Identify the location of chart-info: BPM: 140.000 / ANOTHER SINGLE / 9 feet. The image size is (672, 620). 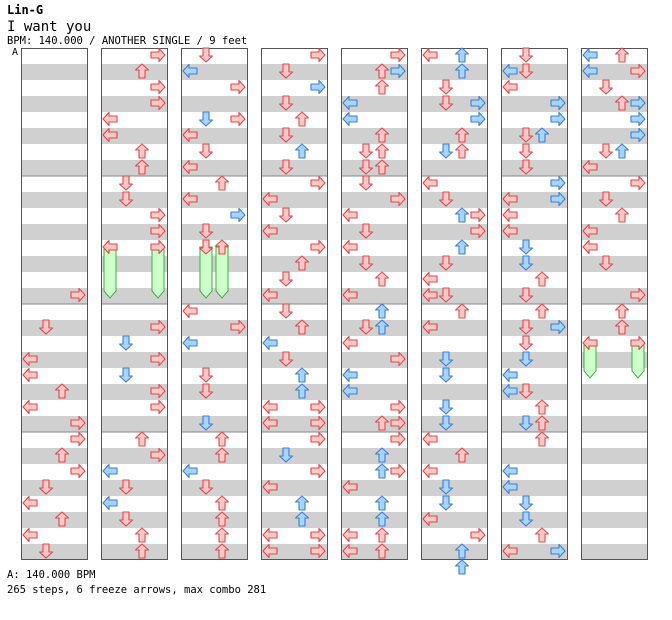
(127, 41).